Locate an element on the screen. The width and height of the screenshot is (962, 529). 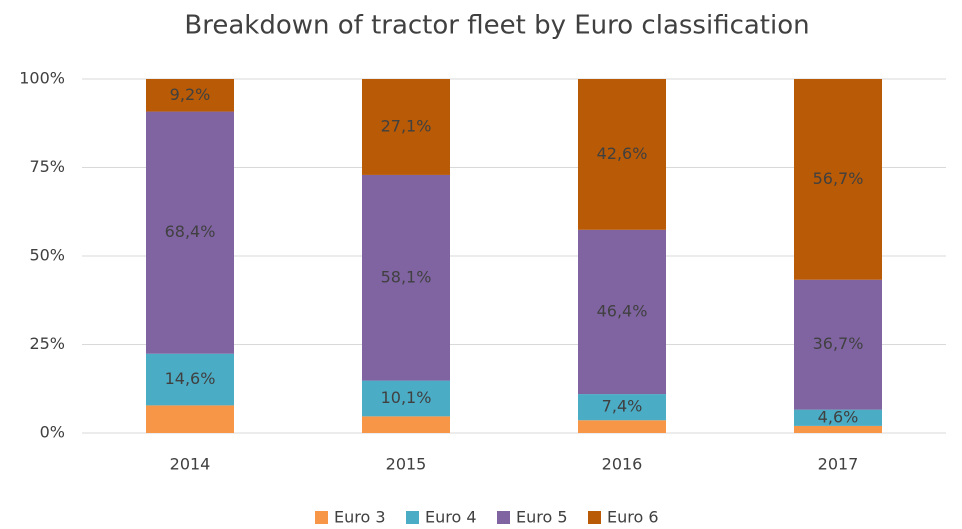
y-tick-label: 0% is located at coordinates (52, 432).